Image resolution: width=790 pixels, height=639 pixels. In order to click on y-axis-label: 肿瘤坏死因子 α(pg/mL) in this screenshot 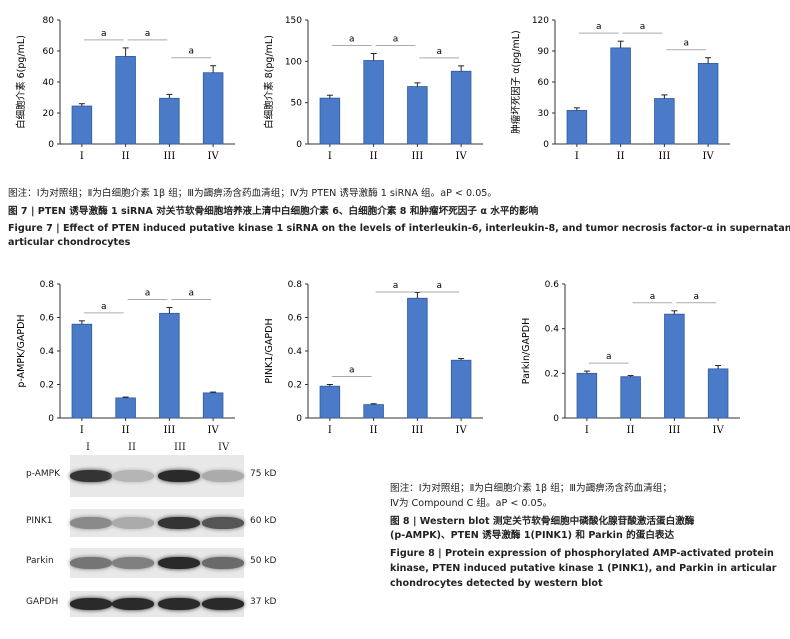, I will do `click(516, 82)`.